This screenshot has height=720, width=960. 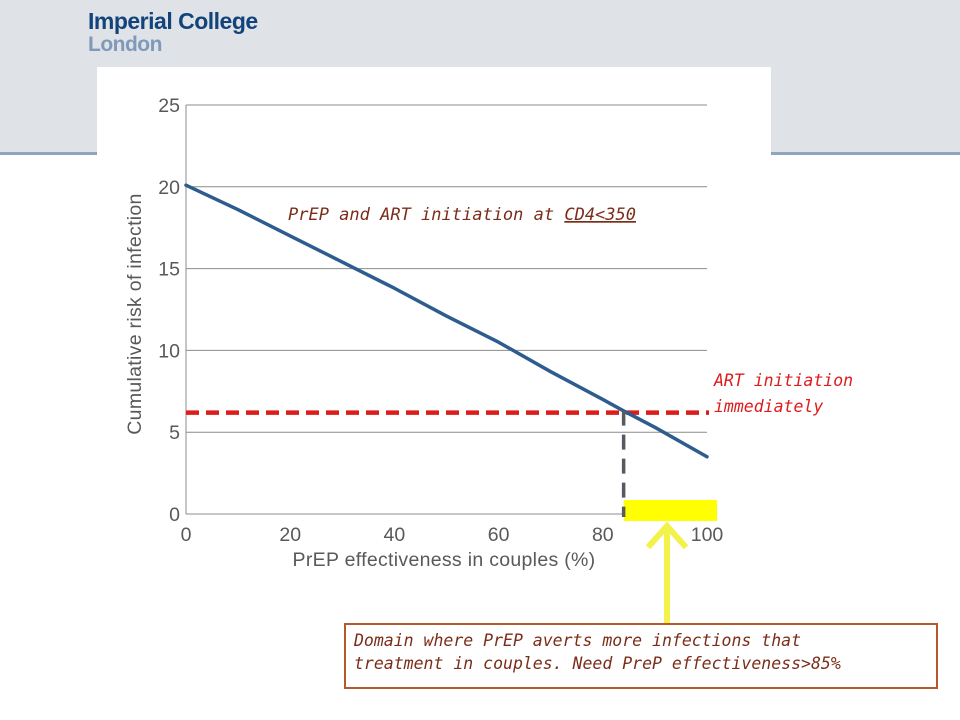 I want to click on y-axis-label: Cumulative risk of infection, so click(x=135, y=313).